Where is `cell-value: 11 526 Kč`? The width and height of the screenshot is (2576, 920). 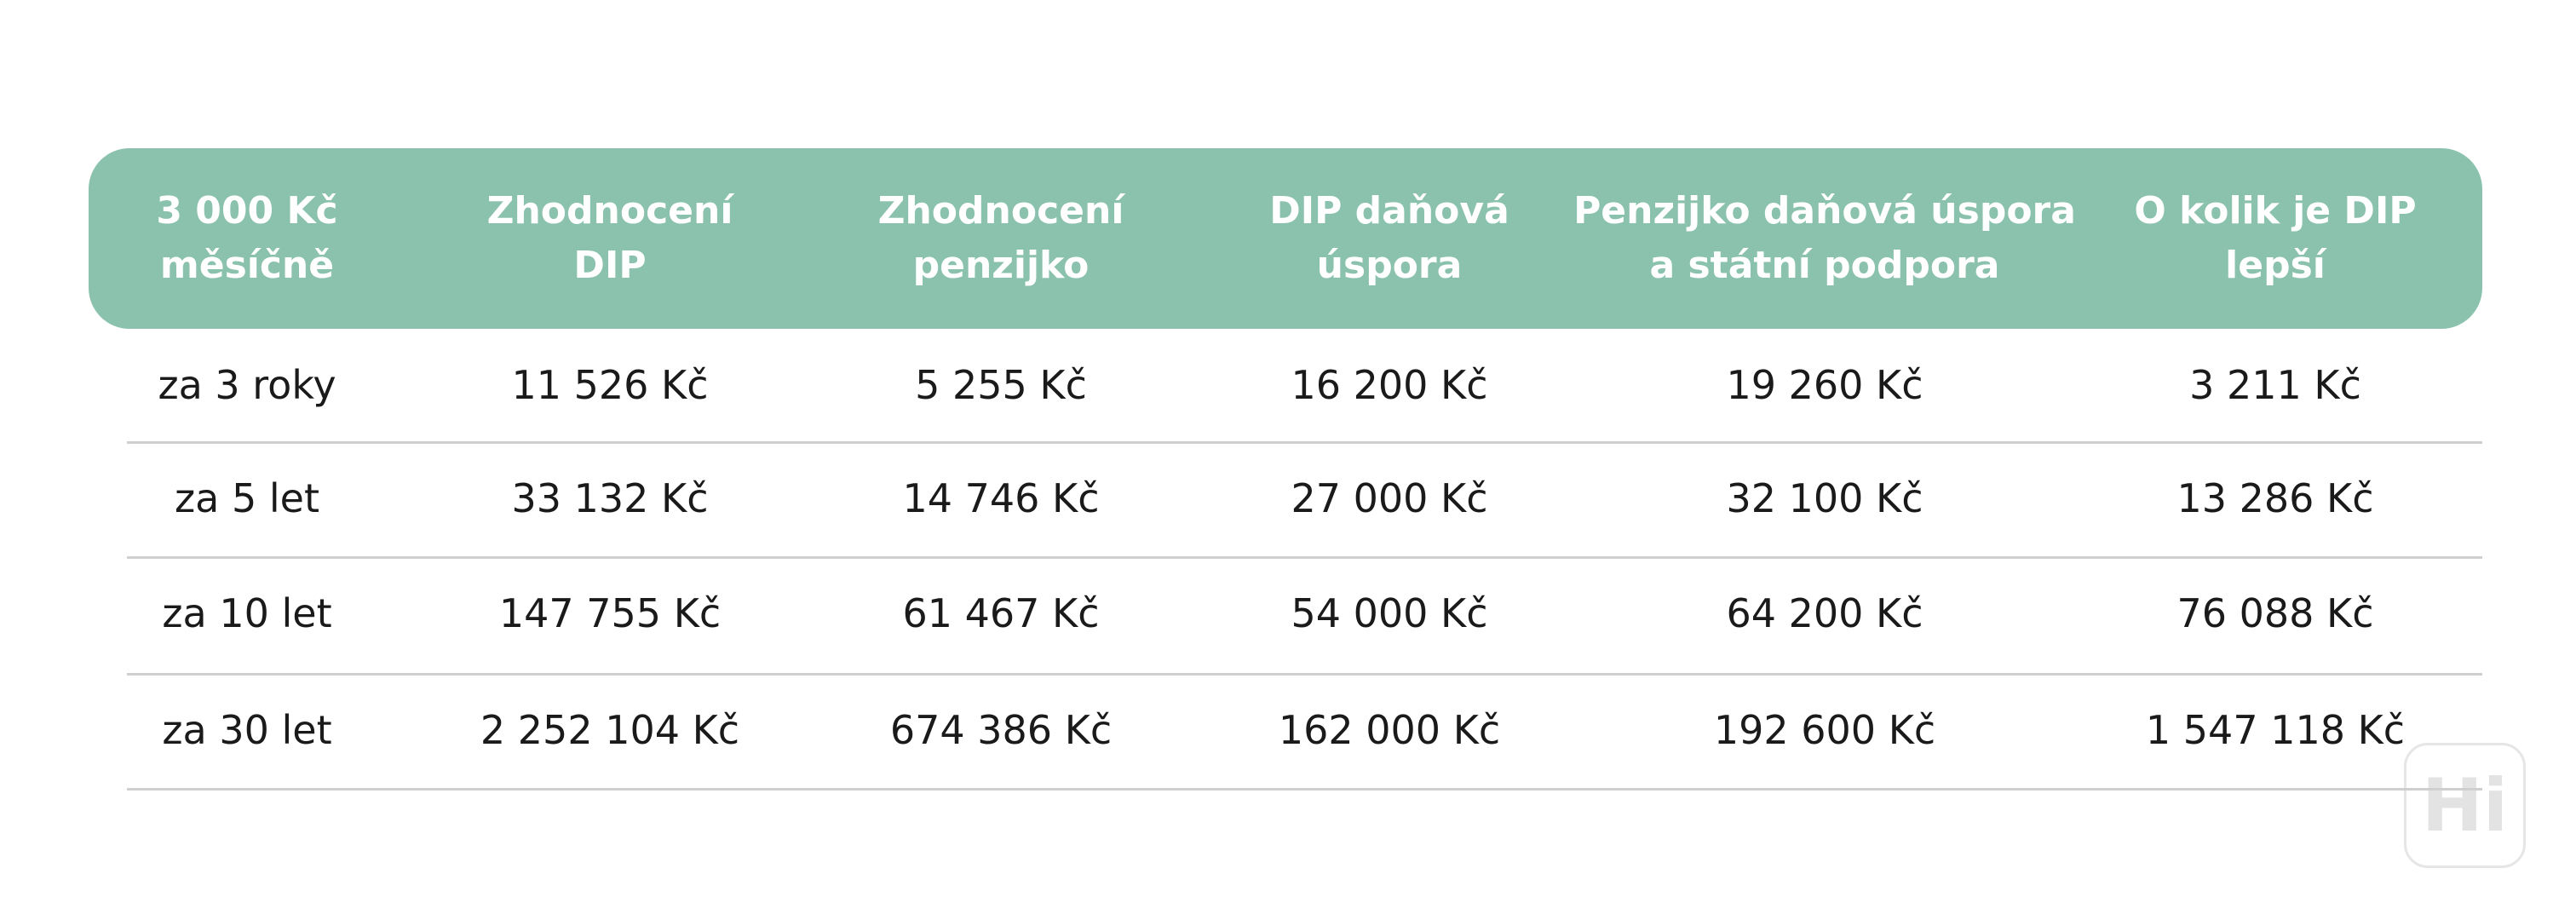 cell-value: 11 526 Kč is located at coordinates (610, 385).